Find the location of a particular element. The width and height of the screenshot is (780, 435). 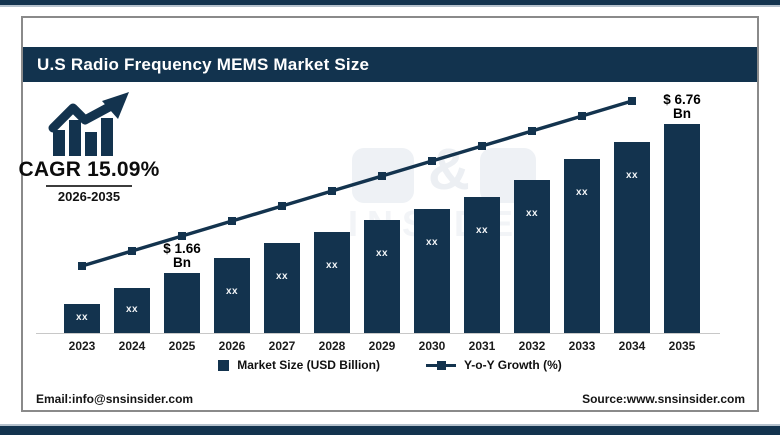

legend-bar-swatch-icon is located at coordinates (224, 365).